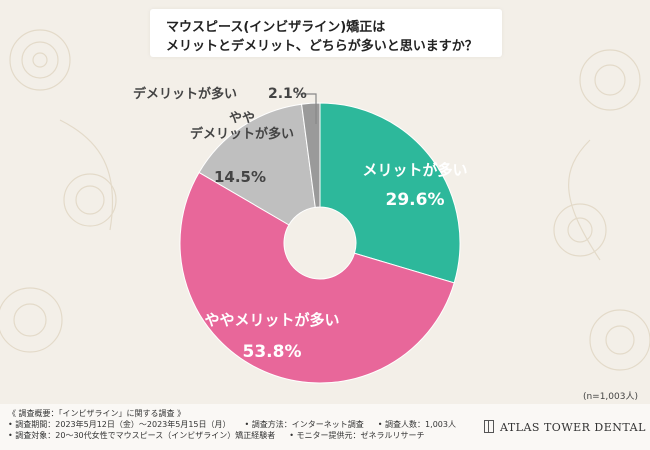 The width and height of the screenshot is (650, 450). I want to click on chart-title-line2: メリットとデメリット、どちらが多いと思いますか？, so click(322, 46).